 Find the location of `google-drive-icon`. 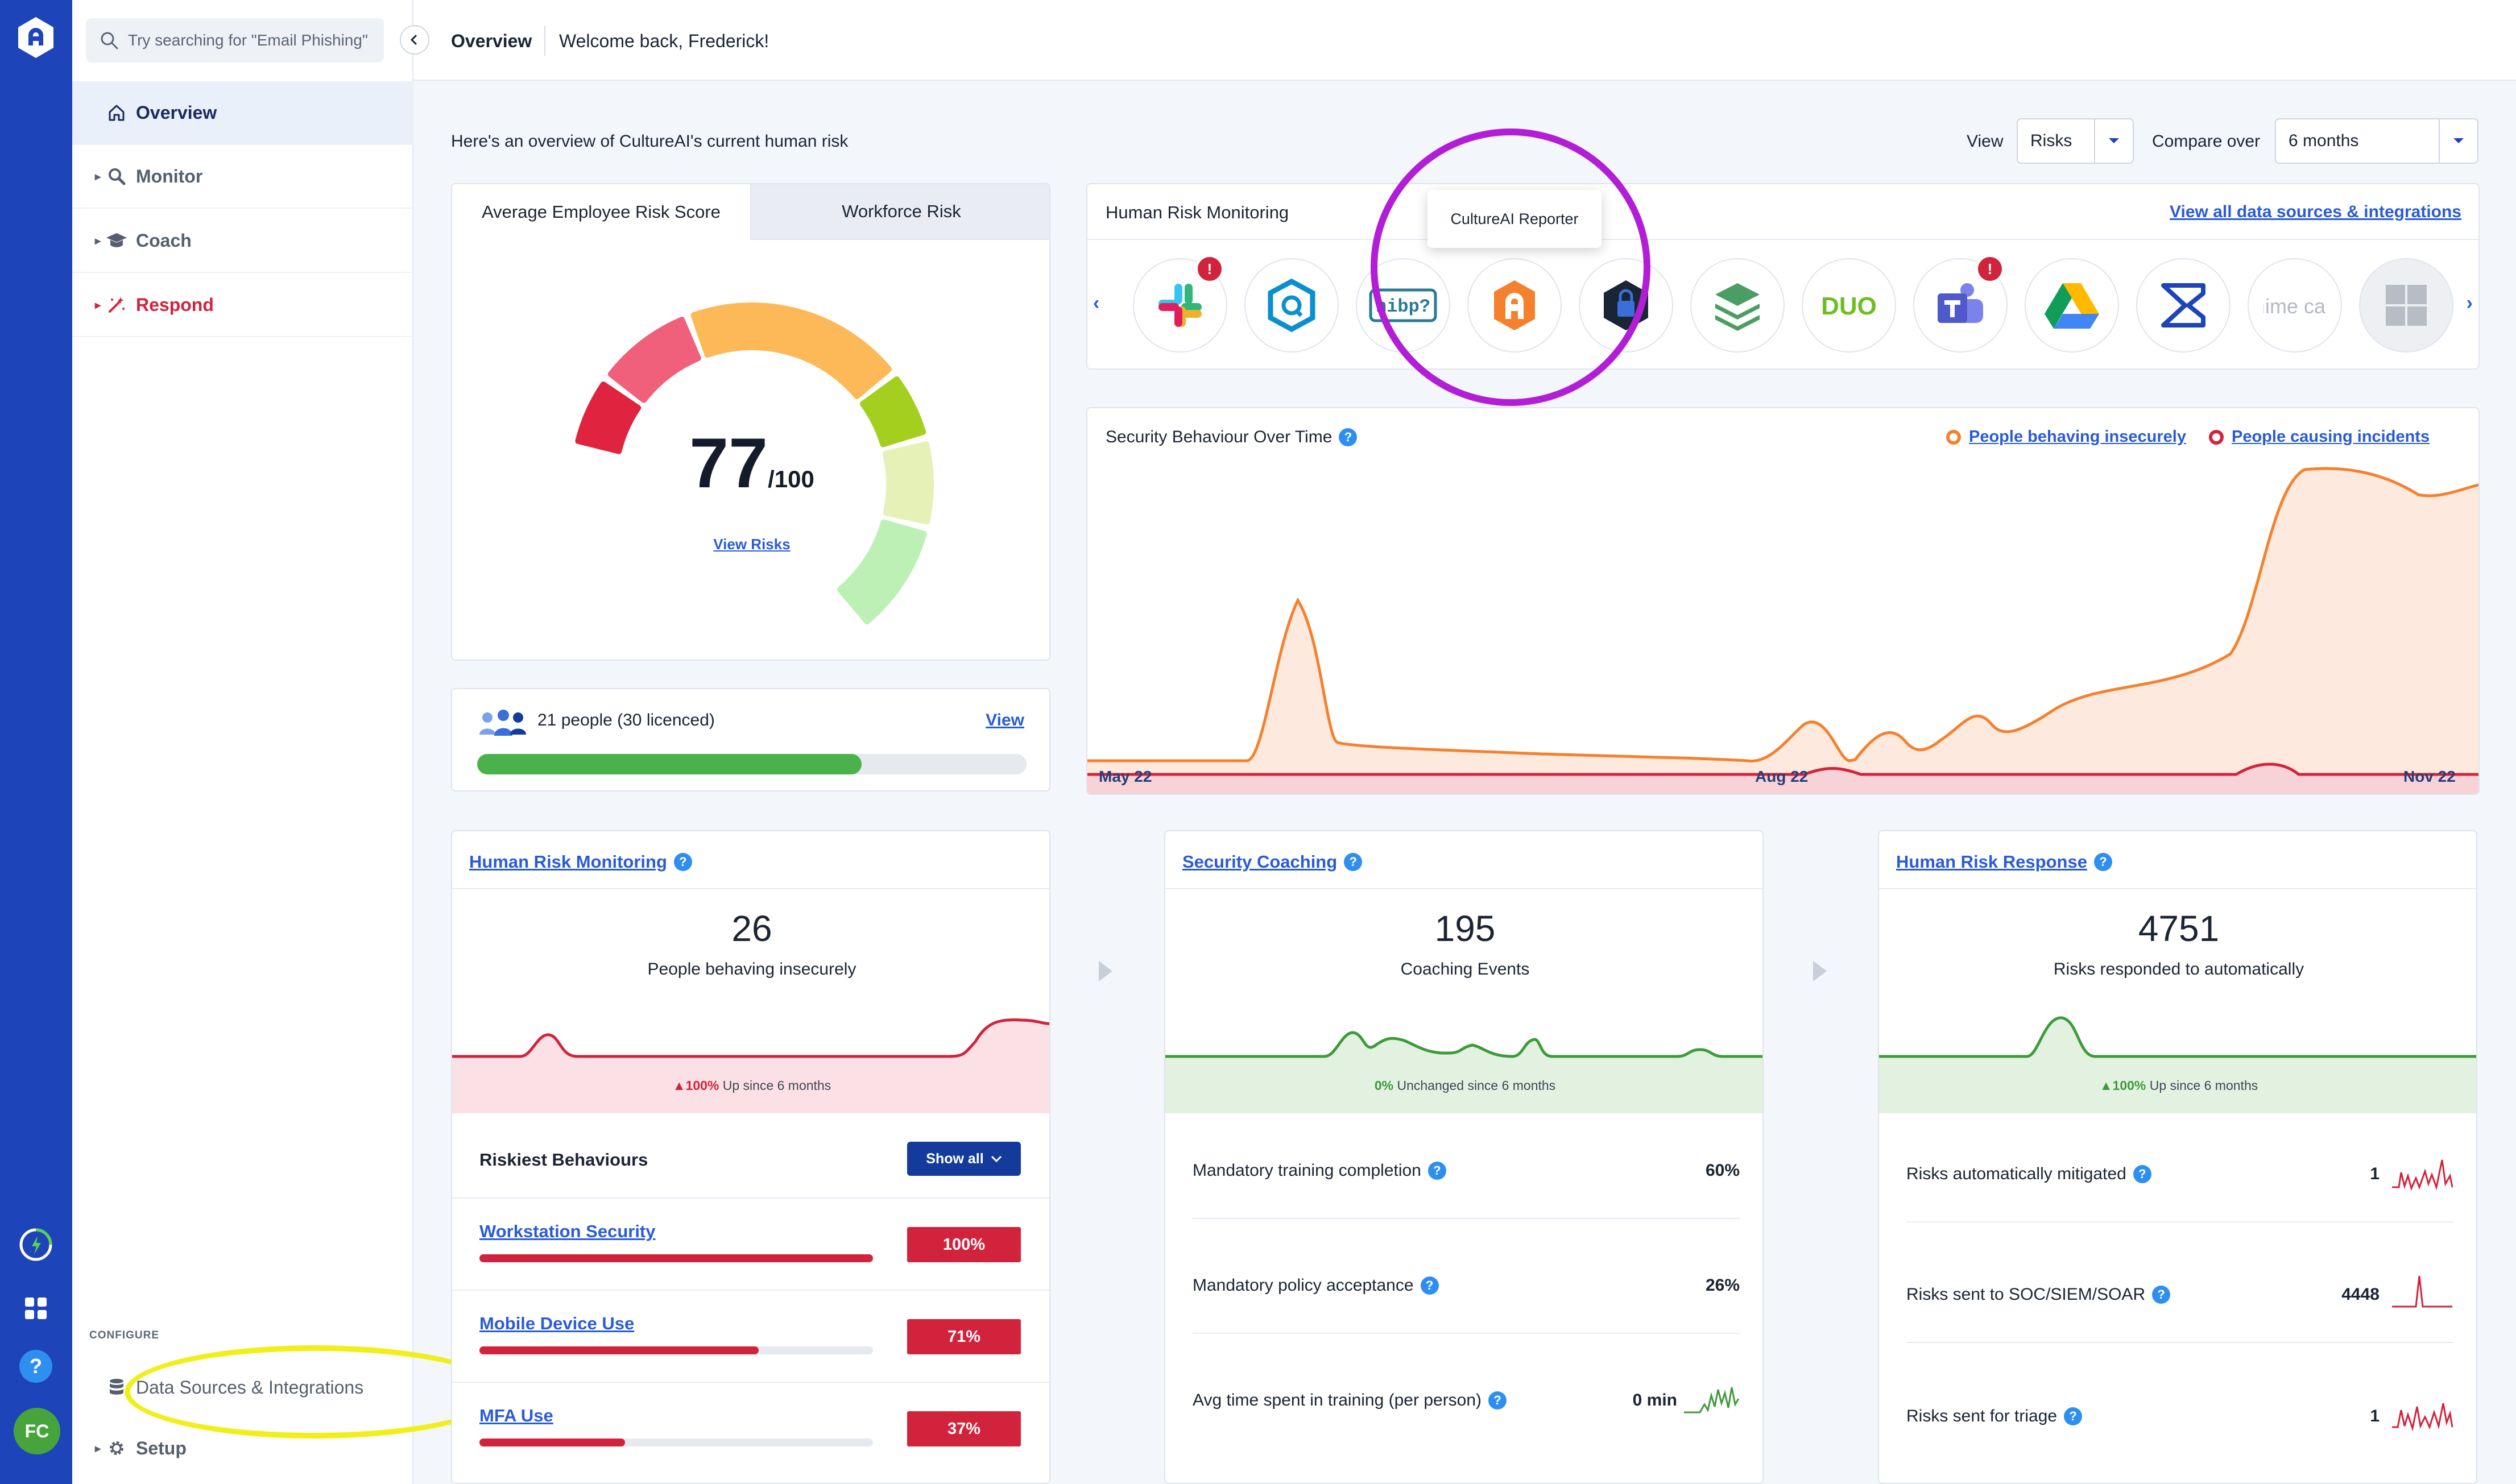

google-drive-icon is located at coordinates (2072, 306).